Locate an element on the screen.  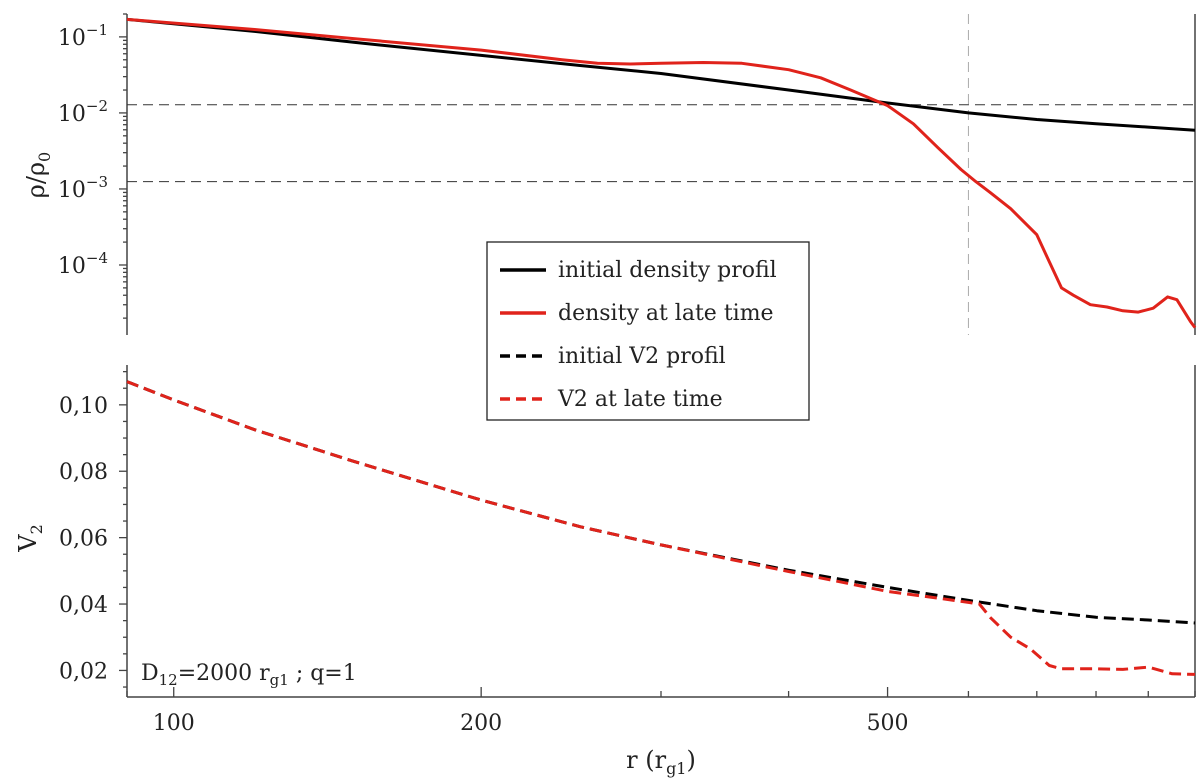
legend-label-0: initial density profil is located at coordinates (667, 270).